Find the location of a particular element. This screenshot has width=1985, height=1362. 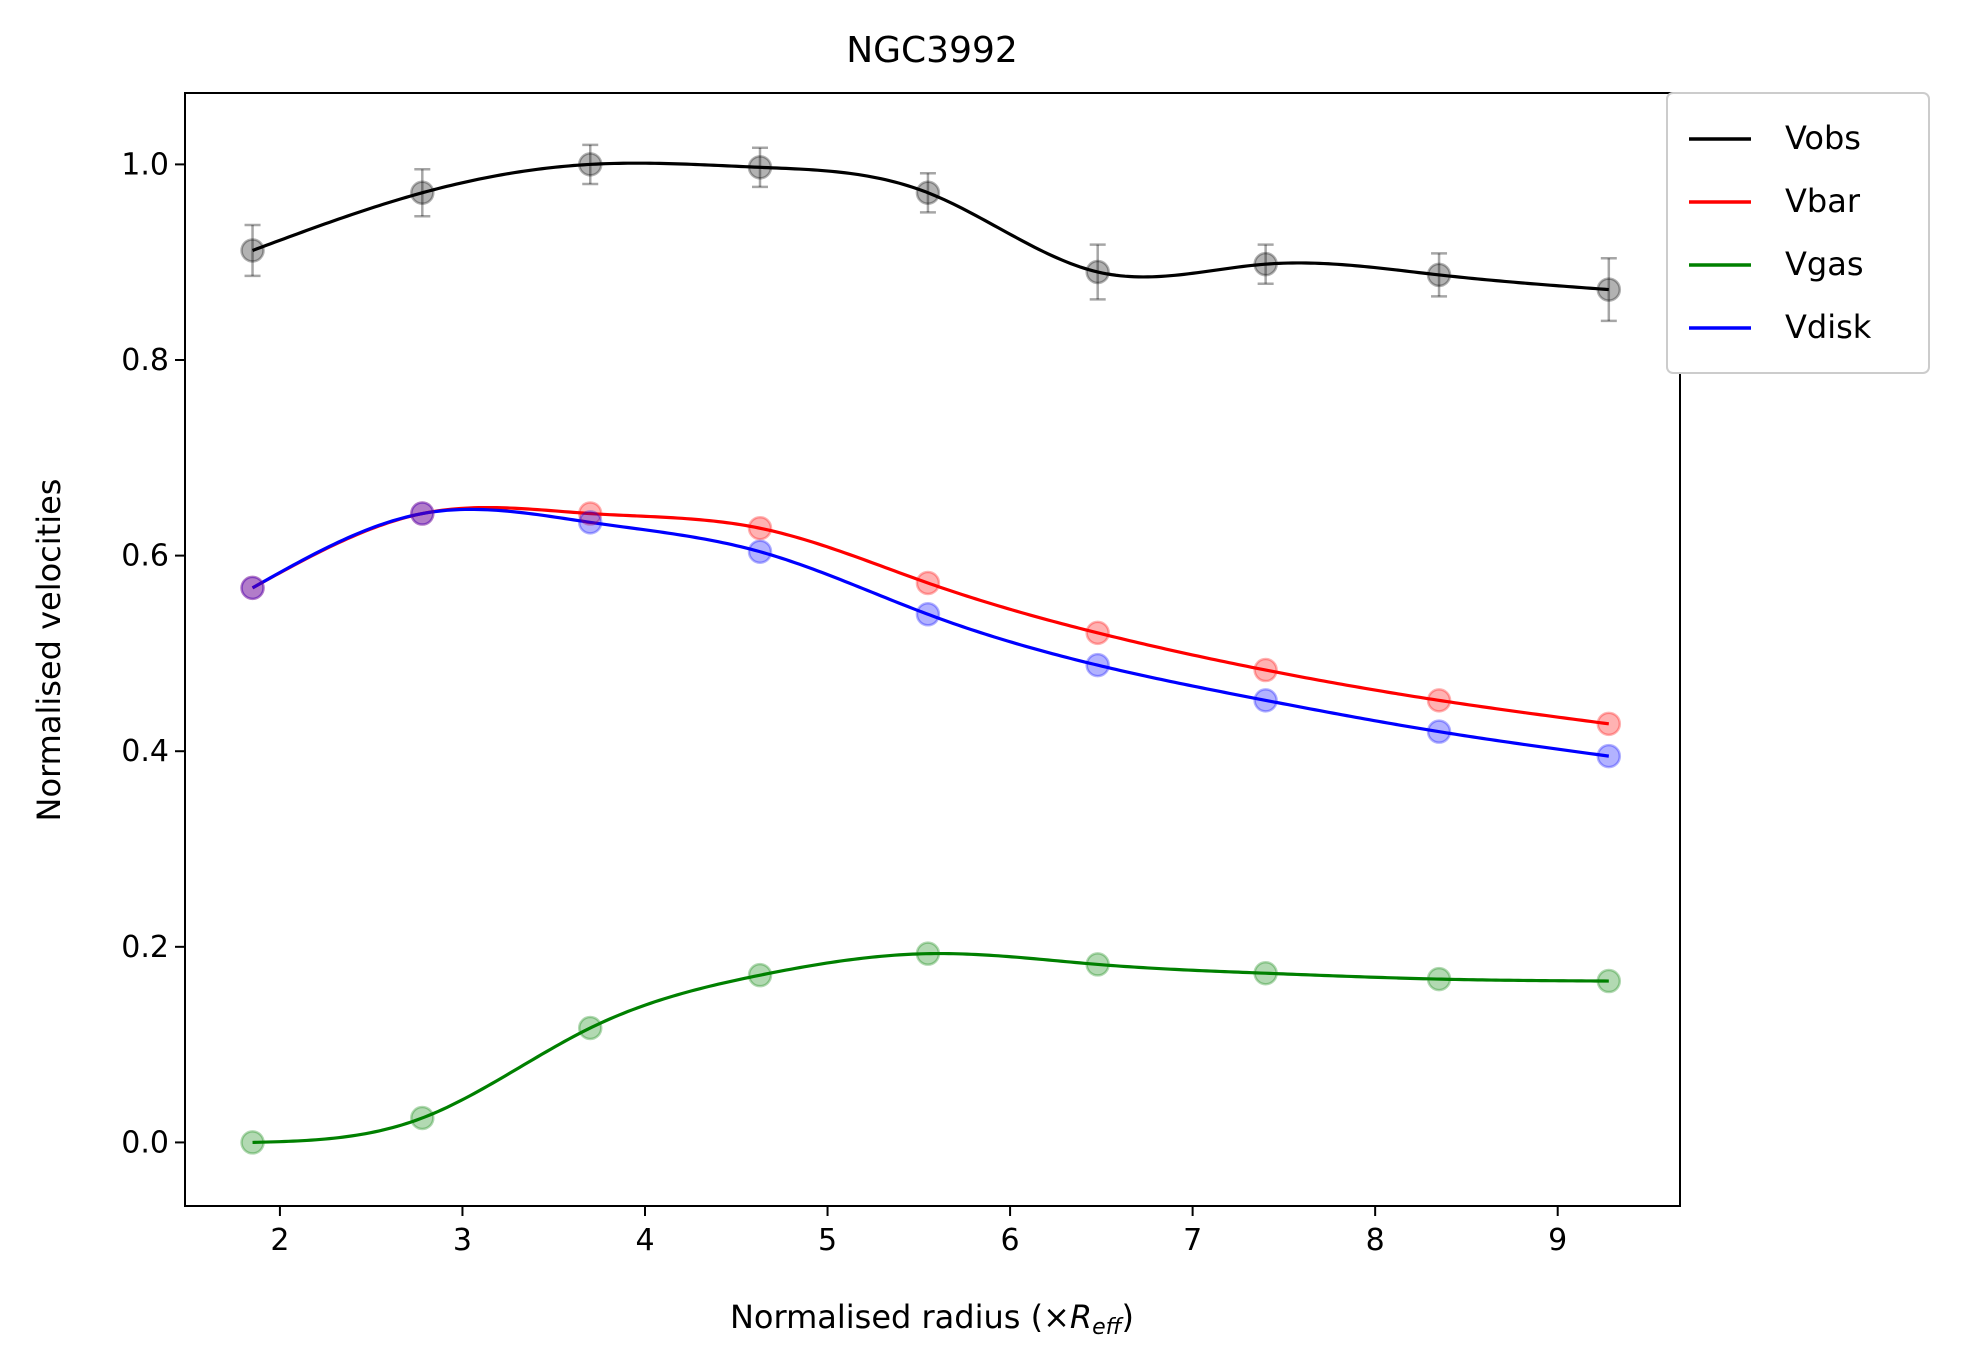

legend: Vobs Vbar Vgas Vdisk is located at coordinates (1798, 233).